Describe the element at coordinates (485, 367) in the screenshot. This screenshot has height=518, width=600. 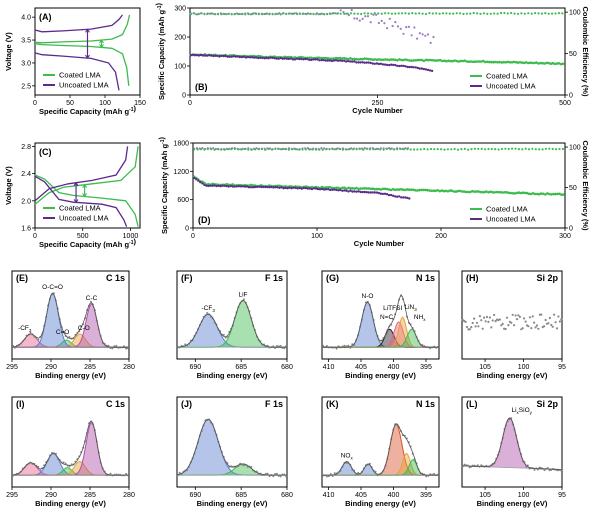
I see `x-tick-label: 105` at that location.